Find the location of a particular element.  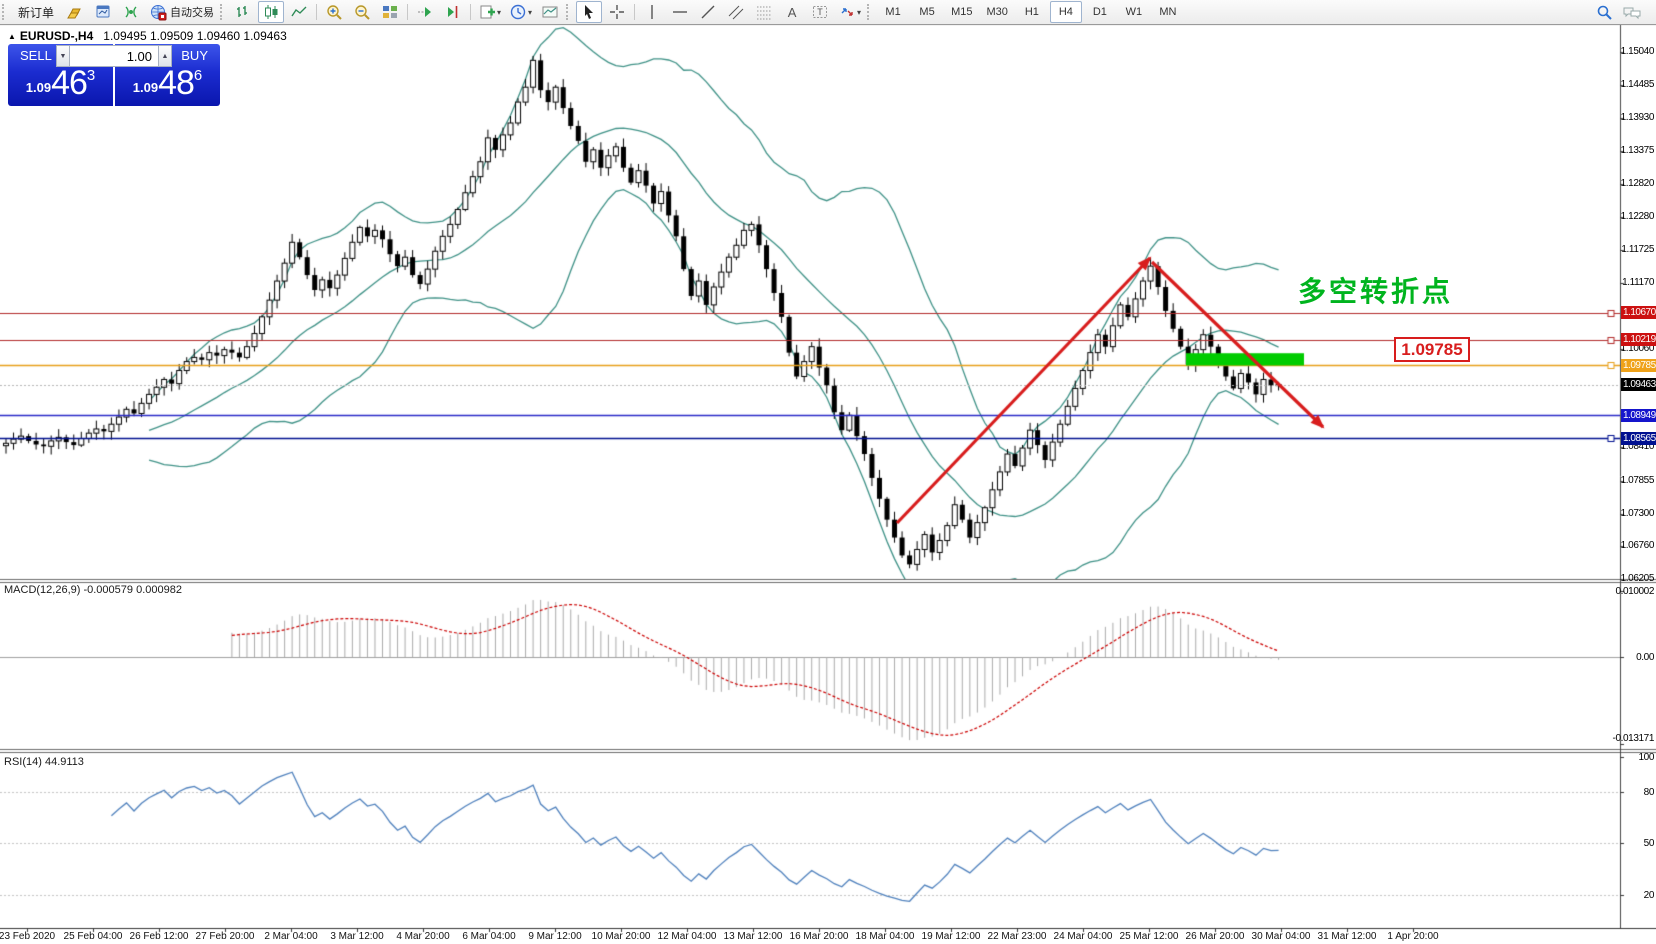

bar-chart-type-icon is located at coordinates (243, 12).